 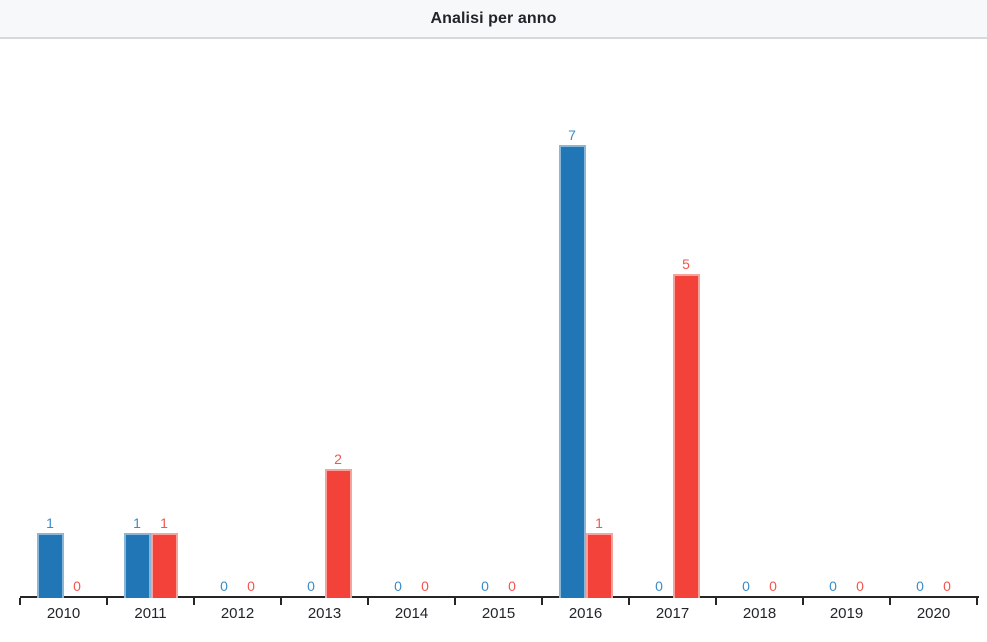 What do you see at coordinates (63, 613) in the screenshot?
I see `x-tick-label: 2010` at bounding box center [63, 613].